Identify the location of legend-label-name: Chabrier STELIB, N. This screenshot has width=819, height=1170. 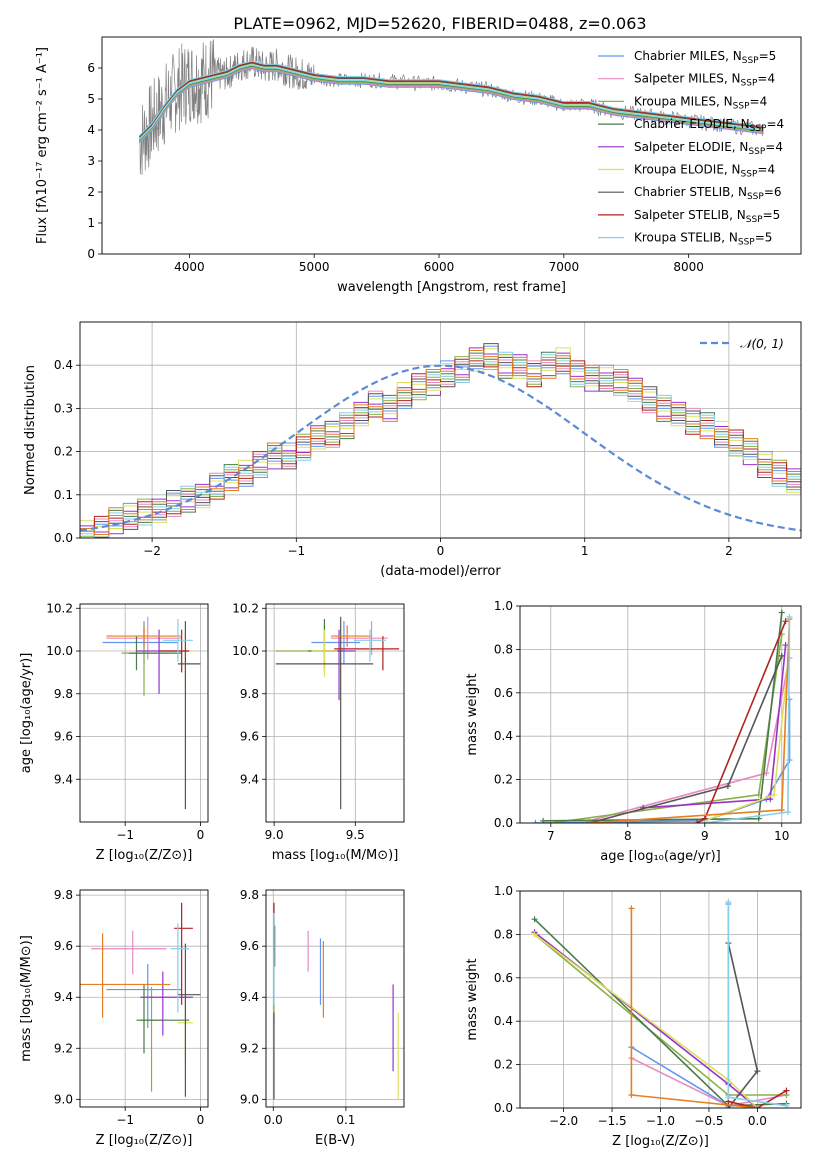
(690, 192).